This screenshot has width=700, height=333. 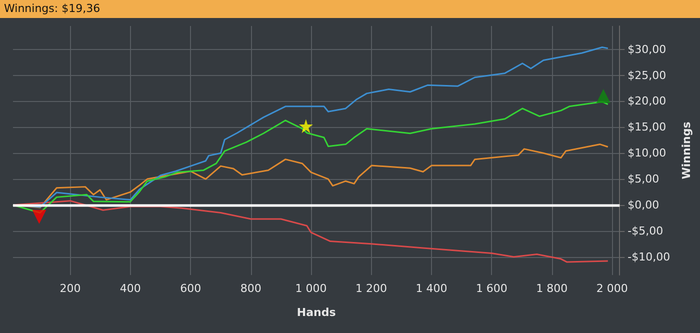 What do you see at coordinates (311, 288) in the screenshot?
I see `x-tick-label: 1 000` at bounding box center [311, 288].